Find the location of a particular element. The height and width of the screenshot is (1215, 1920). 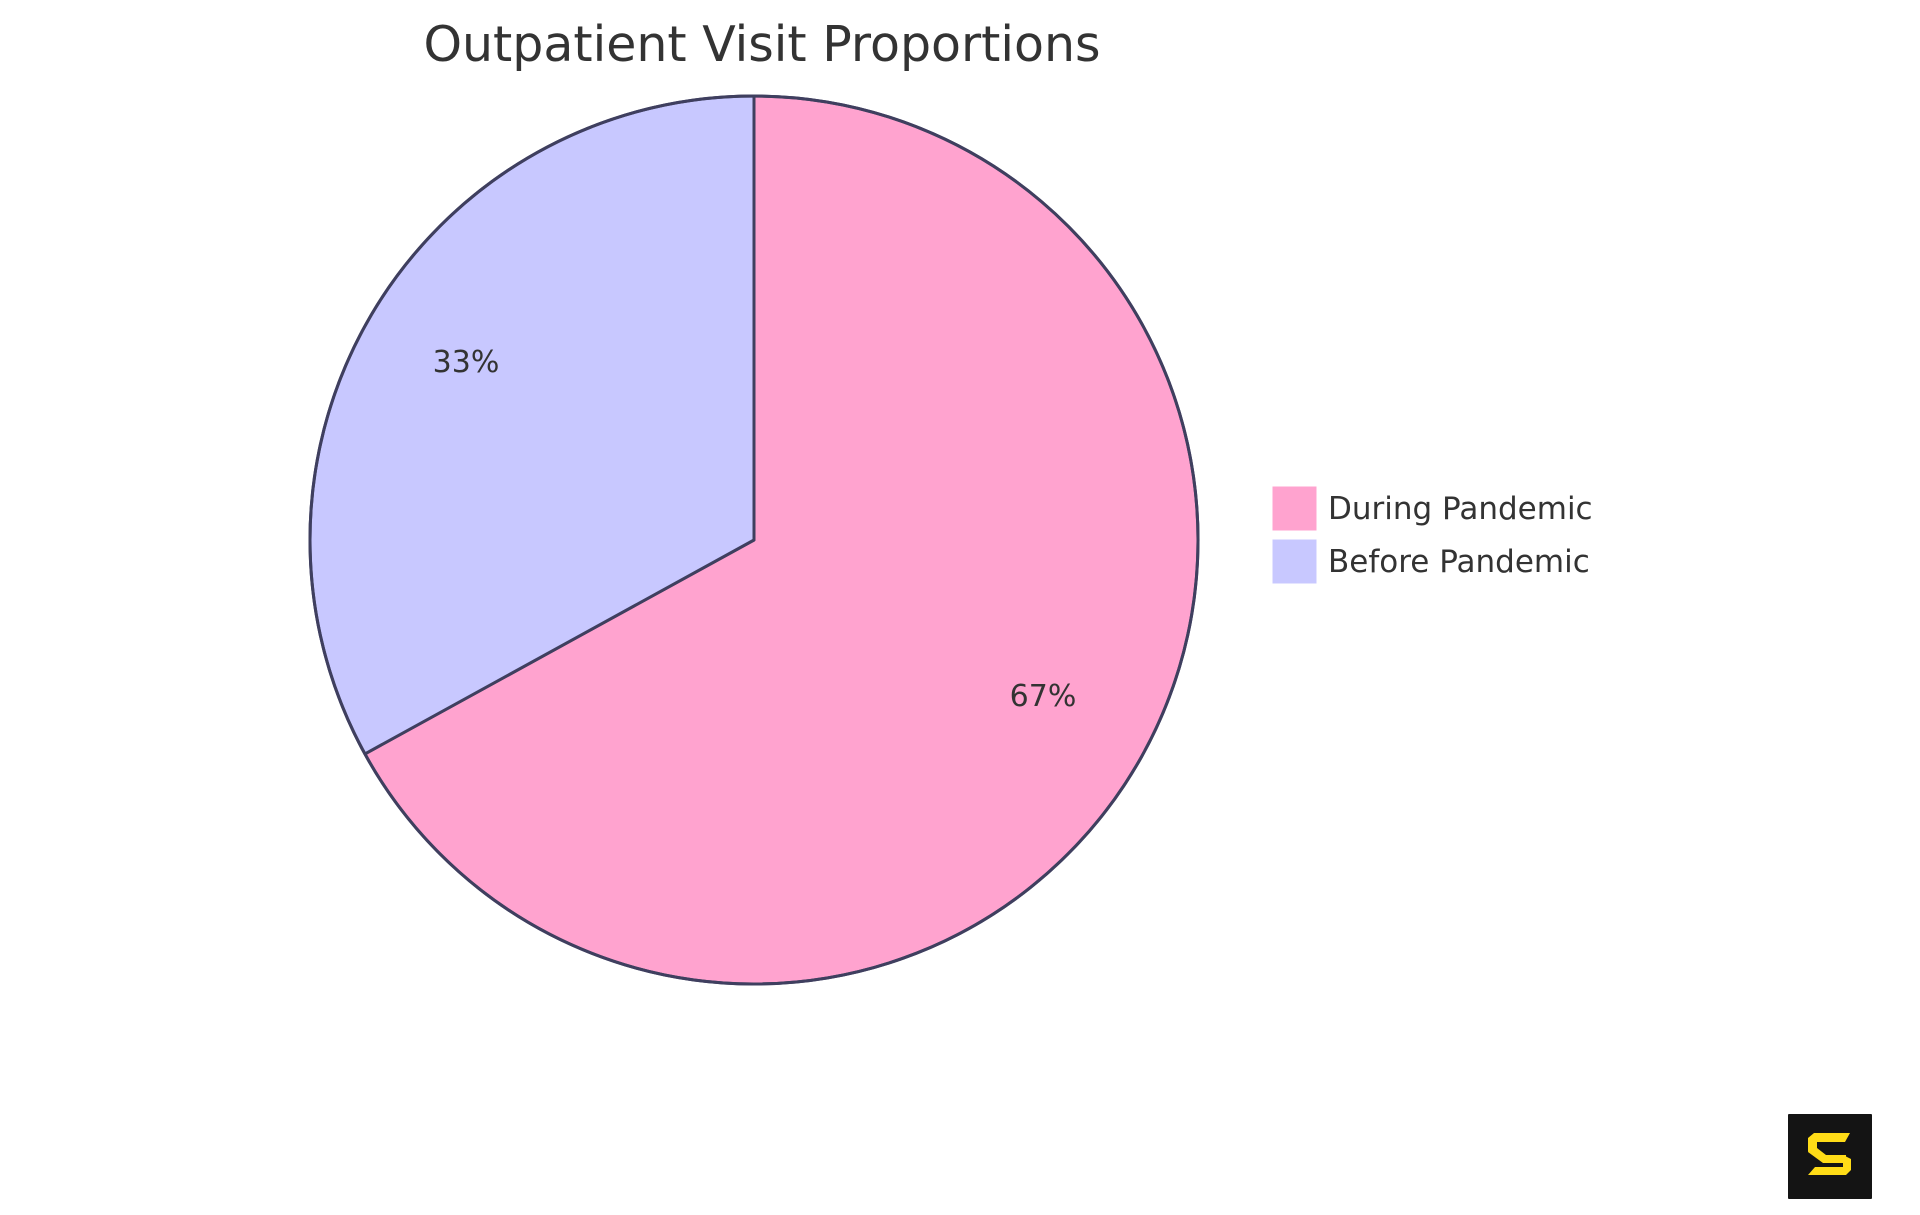

legend-swatch-during-pandemic is located at coordinates (1294, 508).